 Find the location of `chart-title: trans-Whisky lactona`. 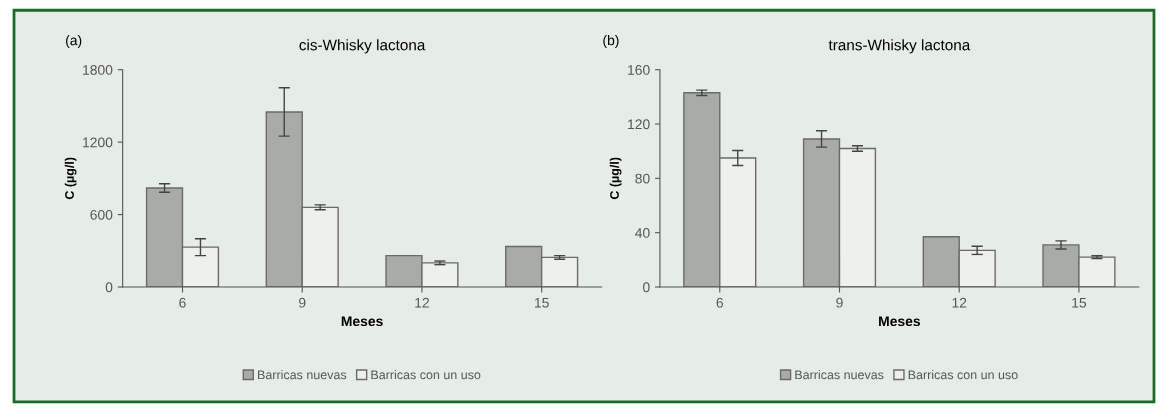

chart-title: trans-Whisky lactona is located at coordinates (899, 46).